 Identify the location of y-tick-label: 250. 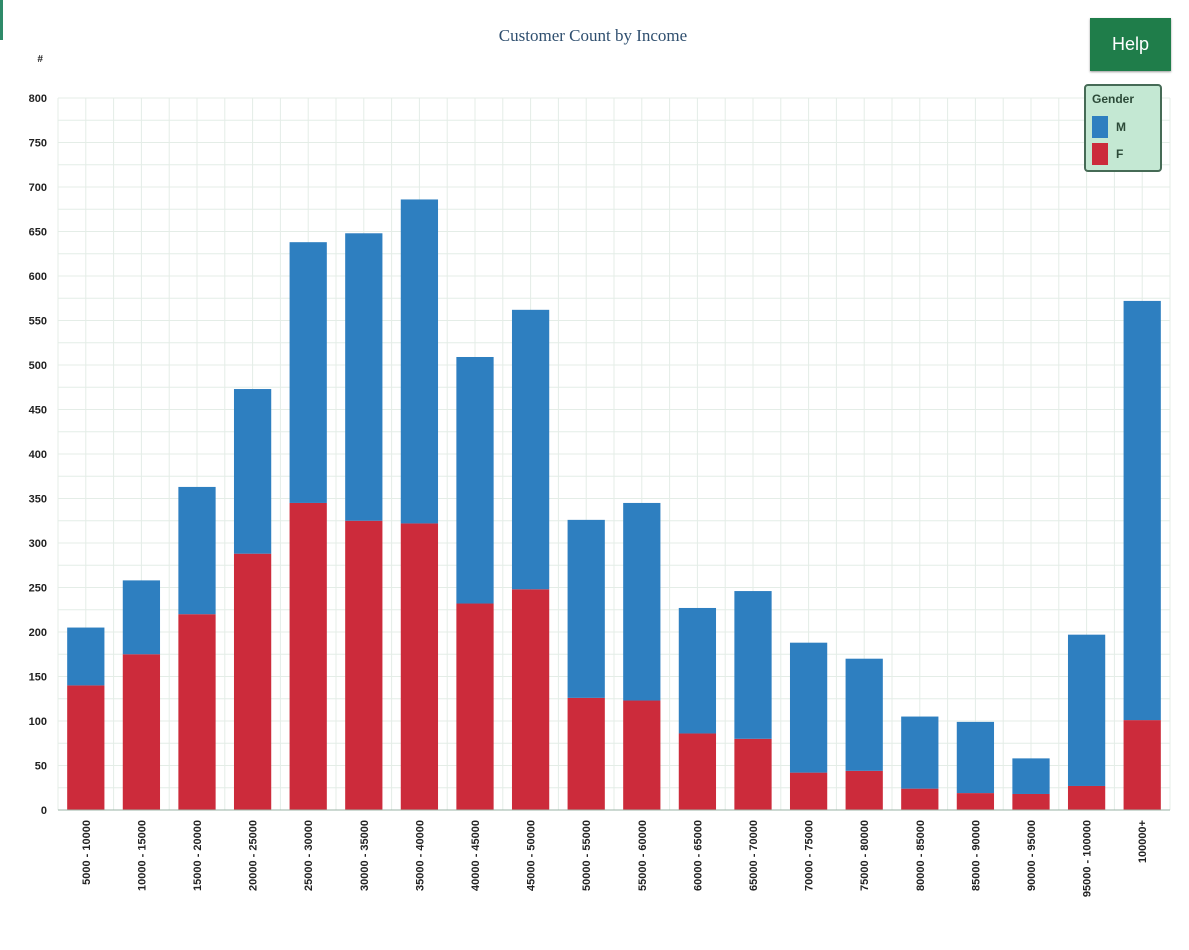
(38, 589).